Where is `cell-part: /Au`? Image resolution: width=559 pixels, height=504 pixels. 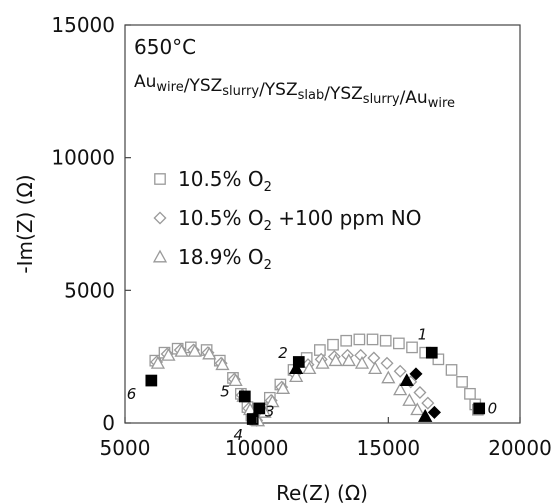
cell-part: /Au is located at coordinates (414, 98).